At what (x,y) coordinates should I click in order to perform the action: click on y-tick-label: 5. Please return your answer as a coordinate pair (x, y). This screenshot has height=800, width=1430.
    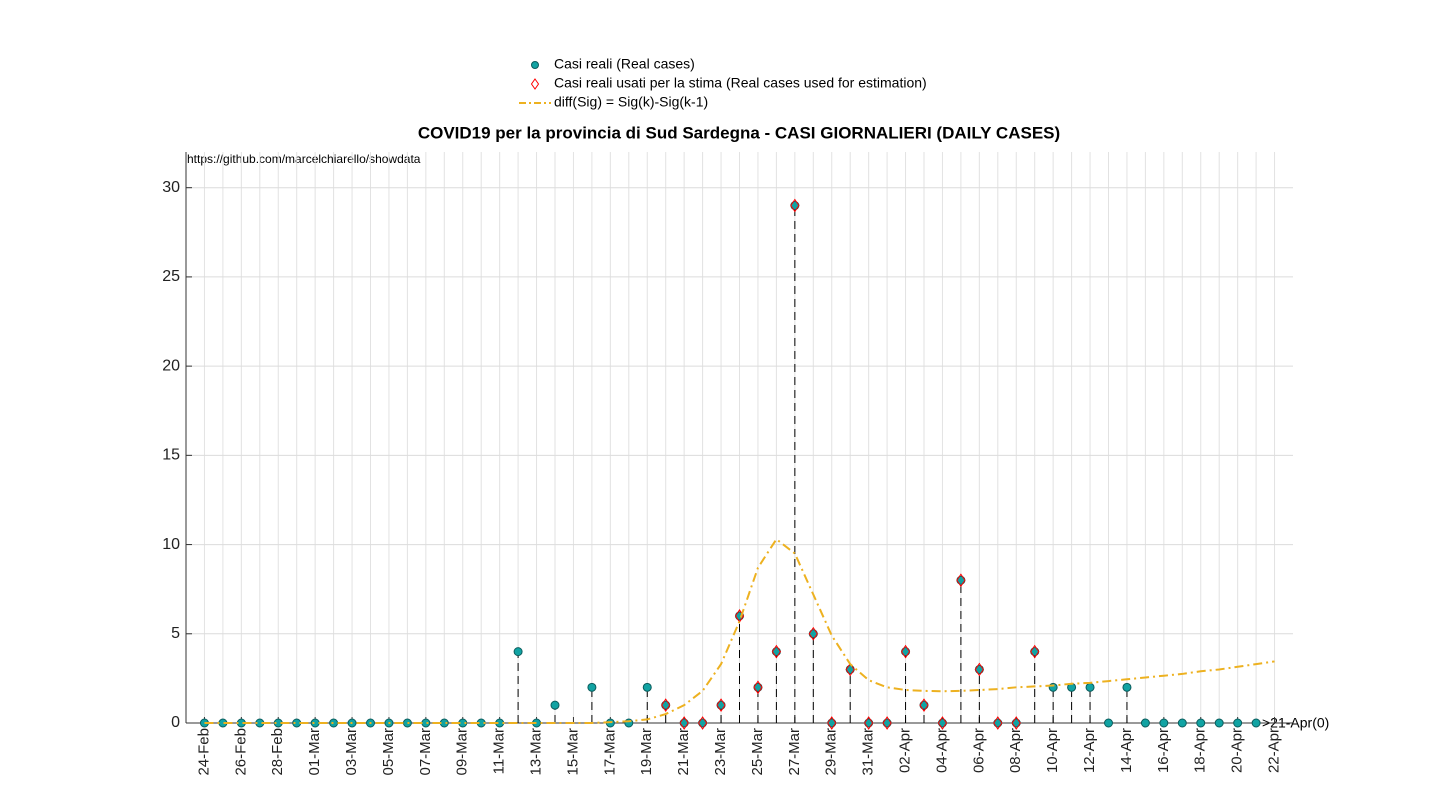
    Looking at the image, I should click on (175, 633).